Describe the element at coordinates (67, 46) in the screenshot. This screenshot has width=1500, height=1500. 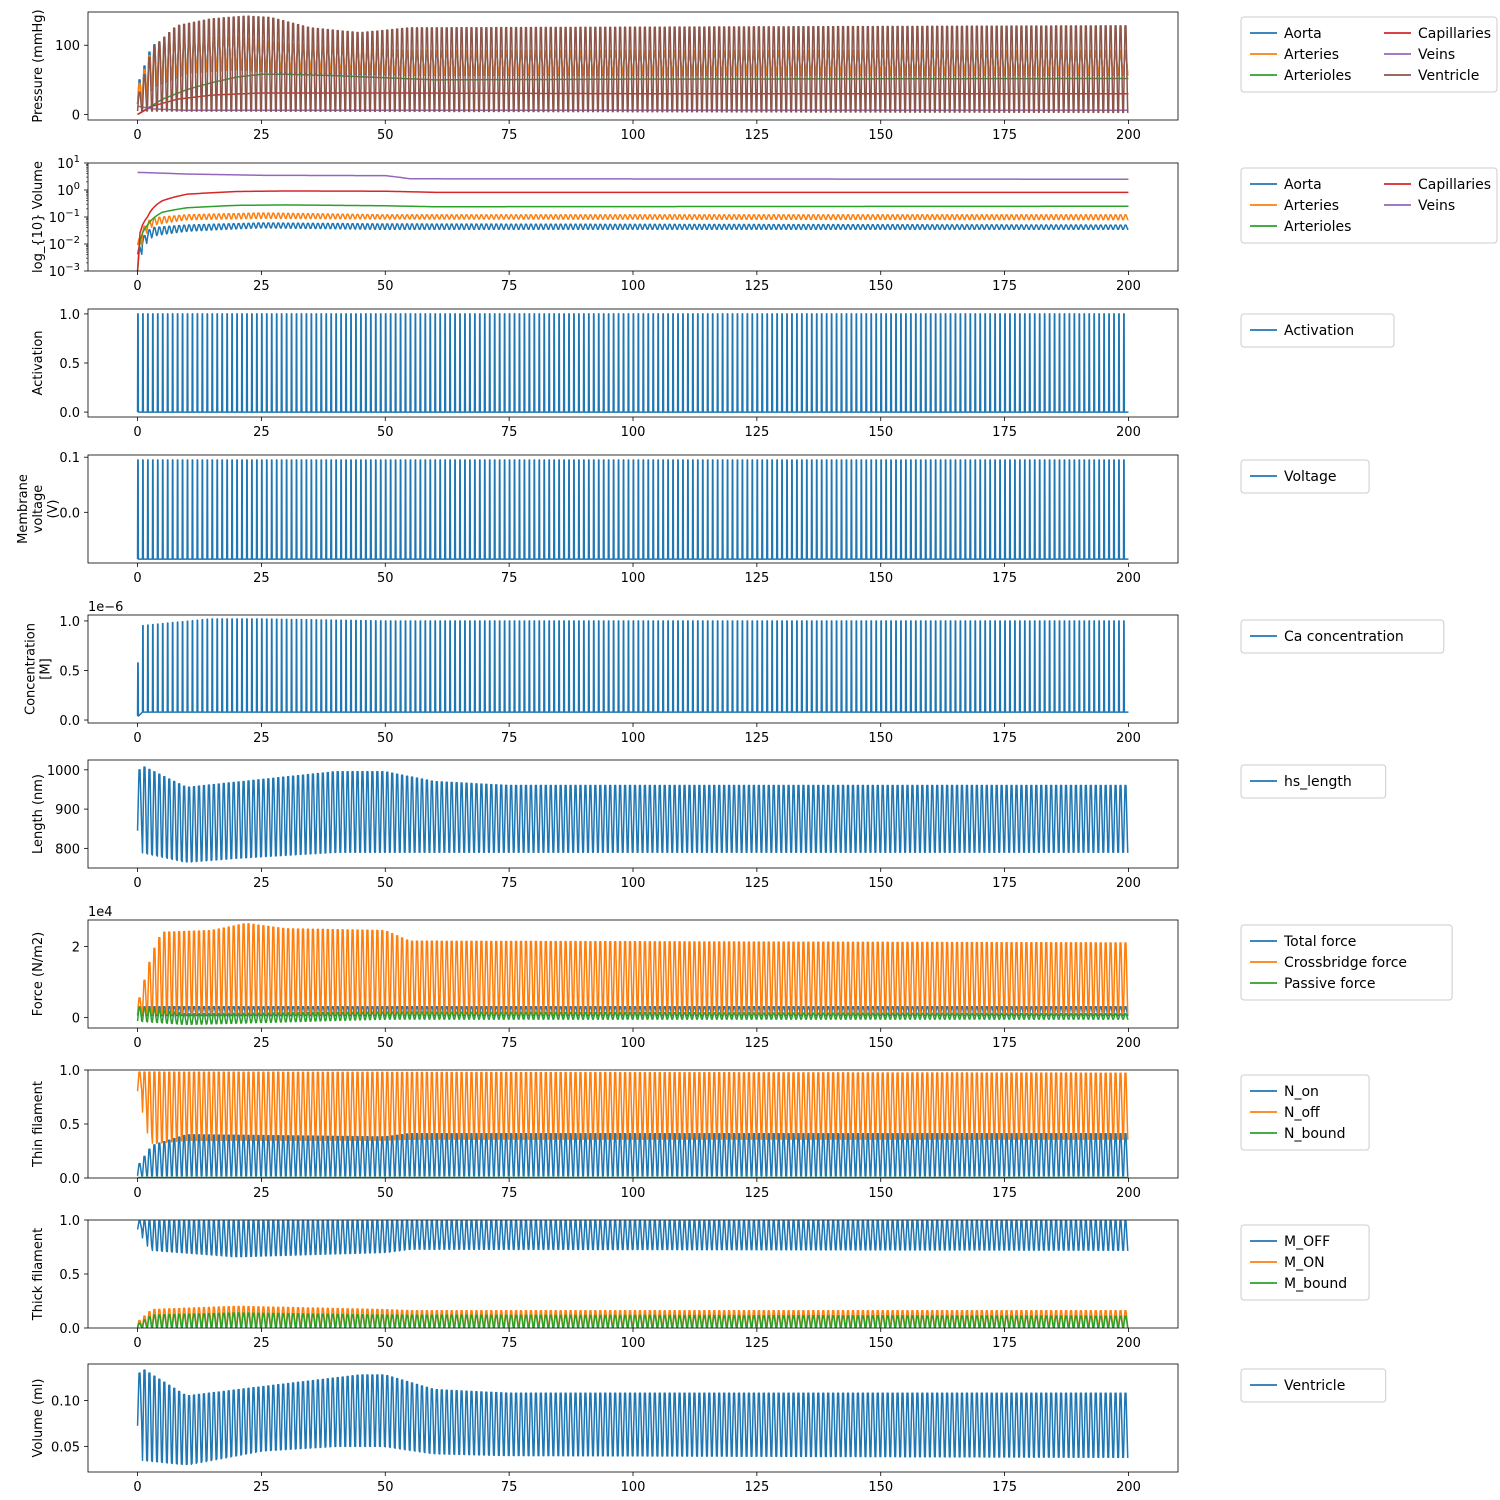
I see `y-tick-label: 100` at that location.